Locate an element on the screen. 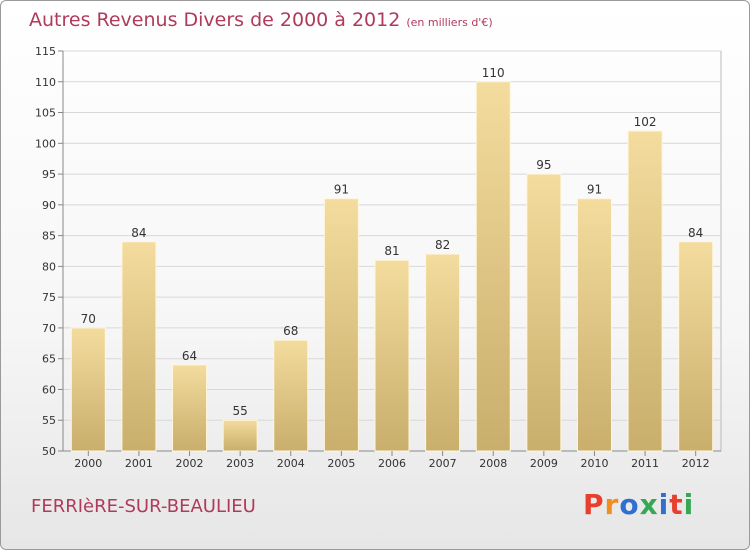 The width and height of the screenshot is (750, 550). commune-name: FERRIèRE-SUR-BEAULIEU is located at coordinates (143, 506).